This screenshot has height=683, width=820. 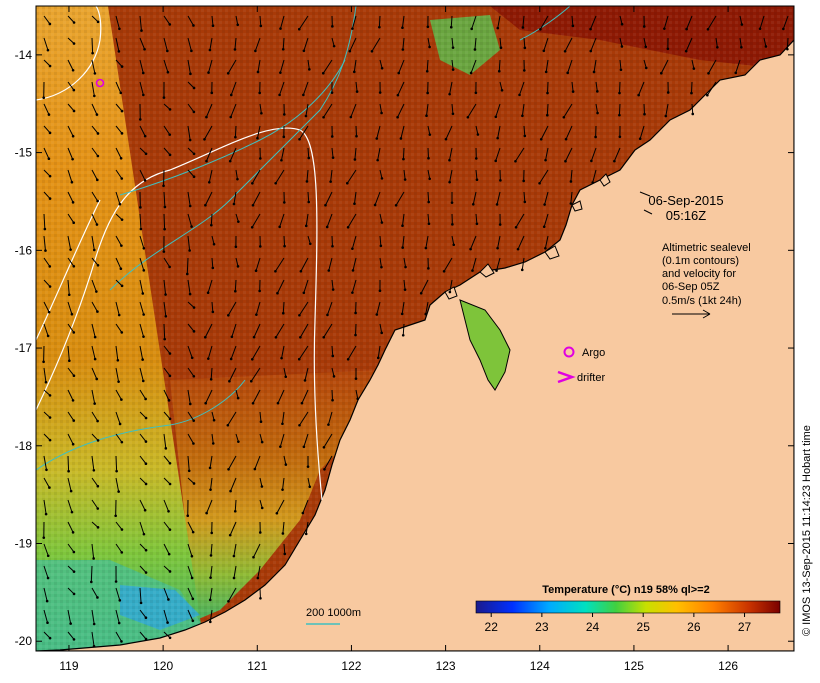 What do you see at coordinates (24, 55) in the screenshot?
I see `lat-tick-label: -14` at bounding box center [24, 55].